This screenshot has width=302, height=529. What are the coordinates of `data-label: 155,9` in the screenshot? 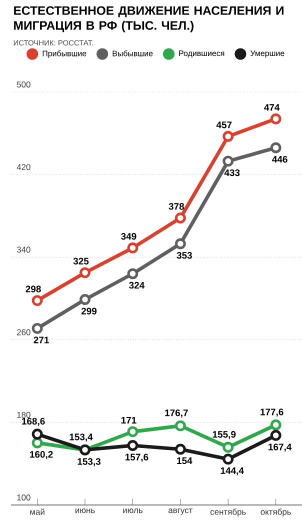 It's located at (224, 435).